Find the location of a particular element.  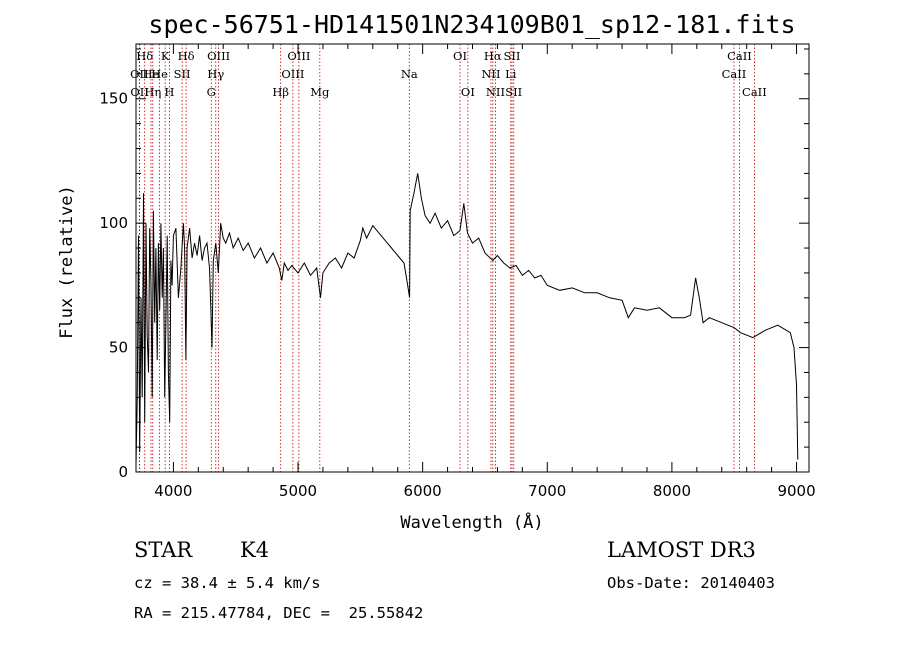

line-marker-label: Mg is located at coordinates (320, 92).